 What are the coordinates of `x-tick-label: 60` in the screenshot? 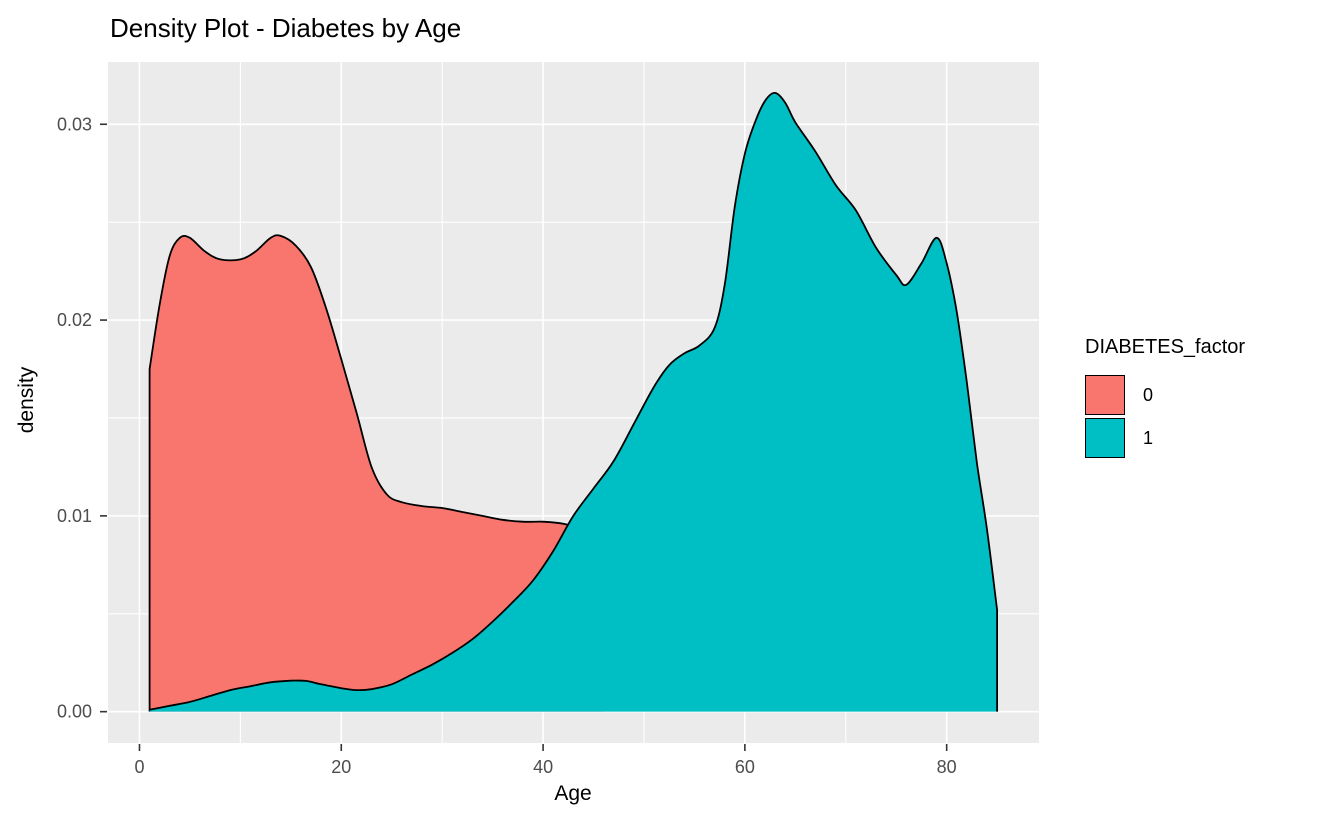 It's located at (745, 767).